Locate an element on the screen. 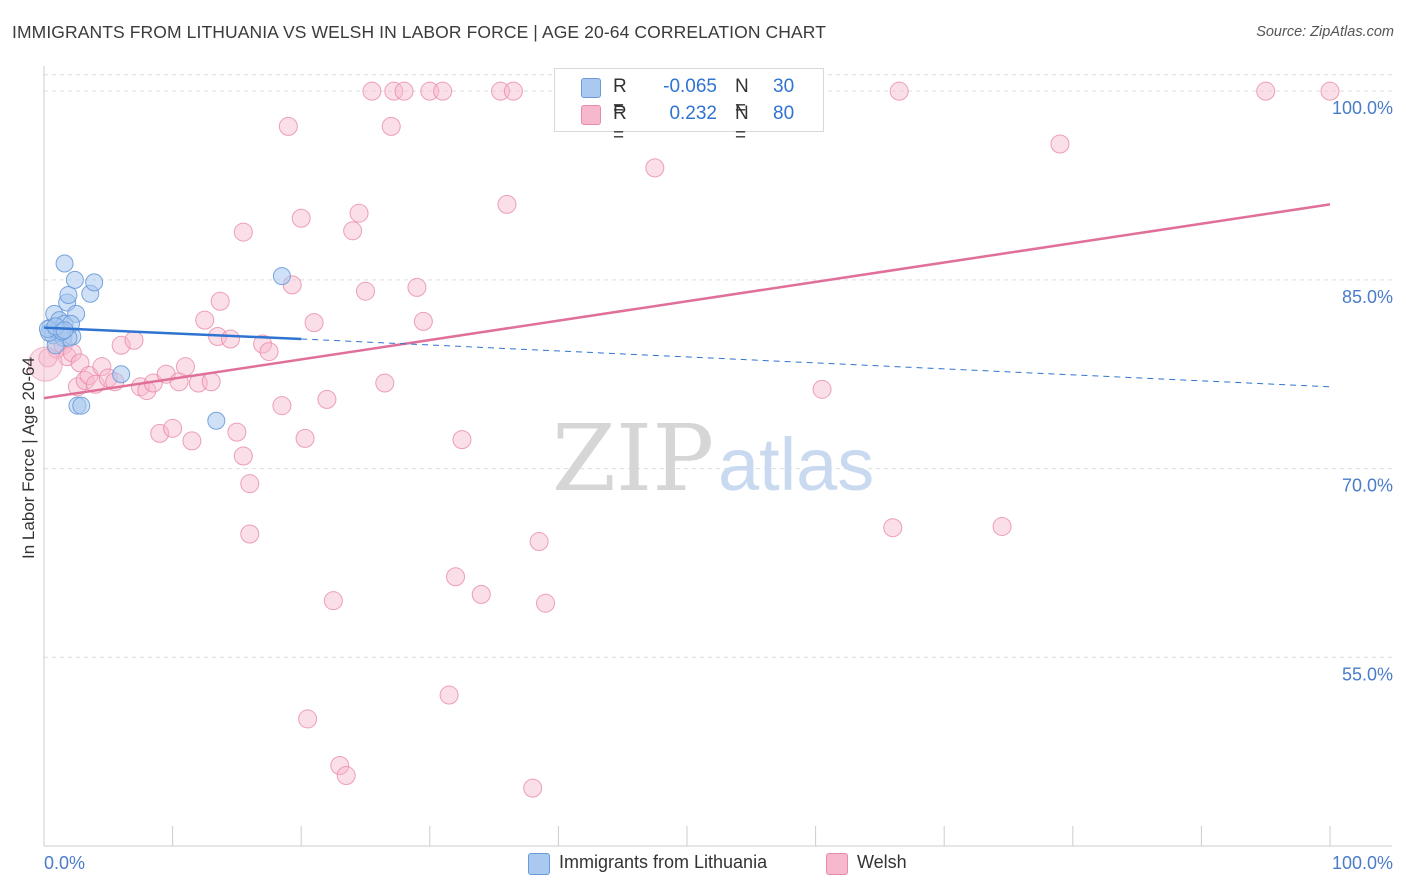 This screenshot has width=1406, height=892. legend-n-value-welsh: 80 is located at coordinates (784, 113).